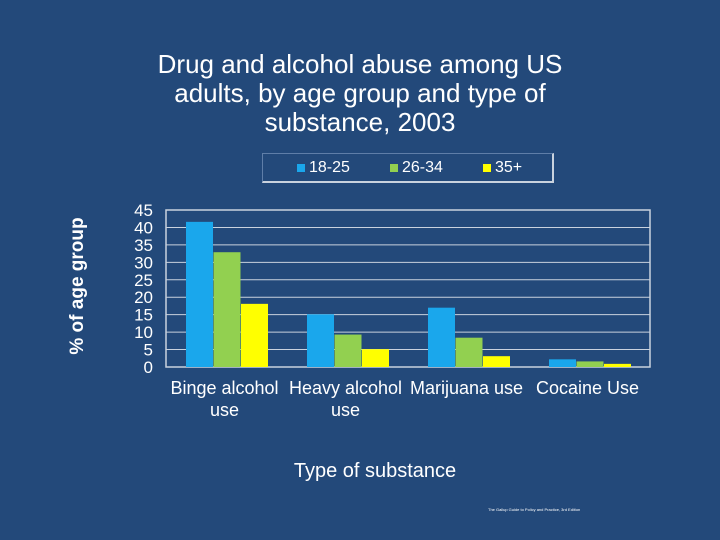  I want to click on y-tick-label-30: 30, so click(143, 262).